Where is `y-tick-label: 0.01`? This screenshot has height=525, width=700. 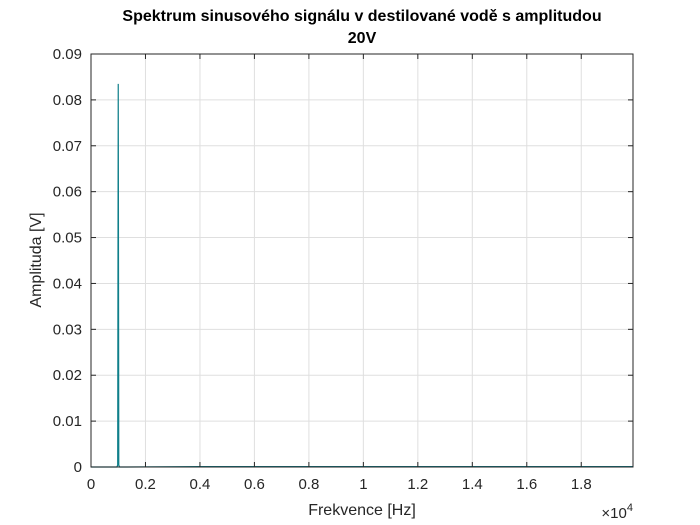
y-tick-label: 0.01 is located at coordinates (67, 421).